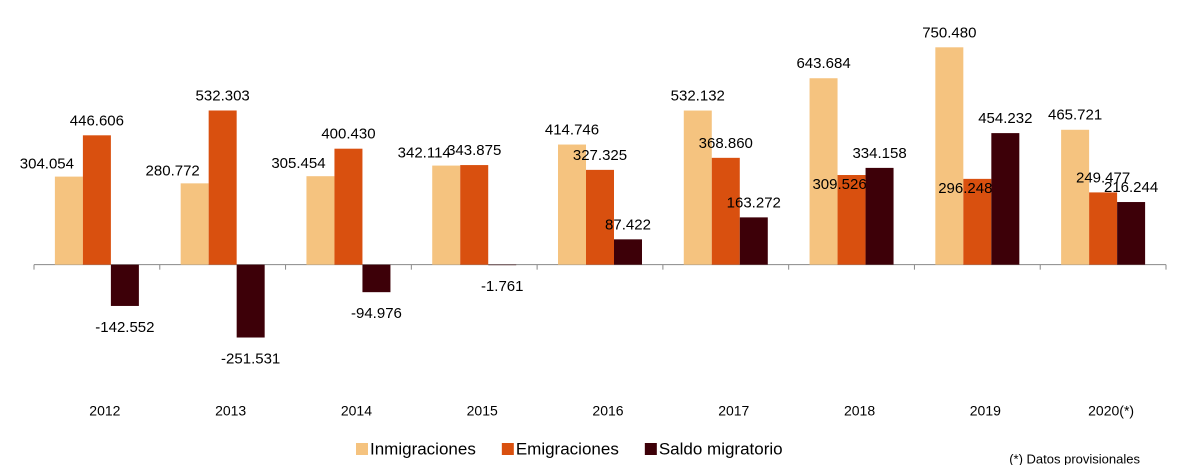 The height and width of the screenshot is (465, 1192). I want to click on legend-label: Emigraciones, so click(567, 448).